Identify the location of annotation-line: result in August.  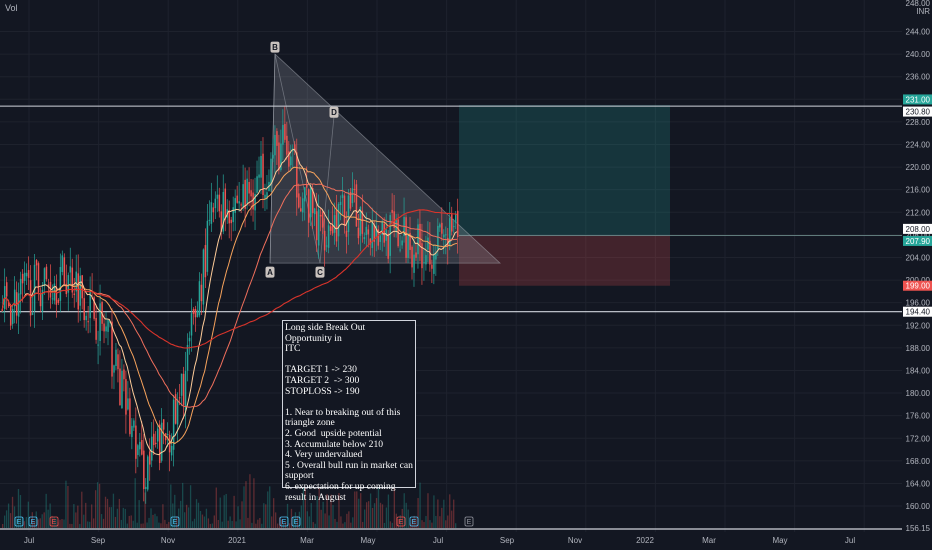
(315, 497).